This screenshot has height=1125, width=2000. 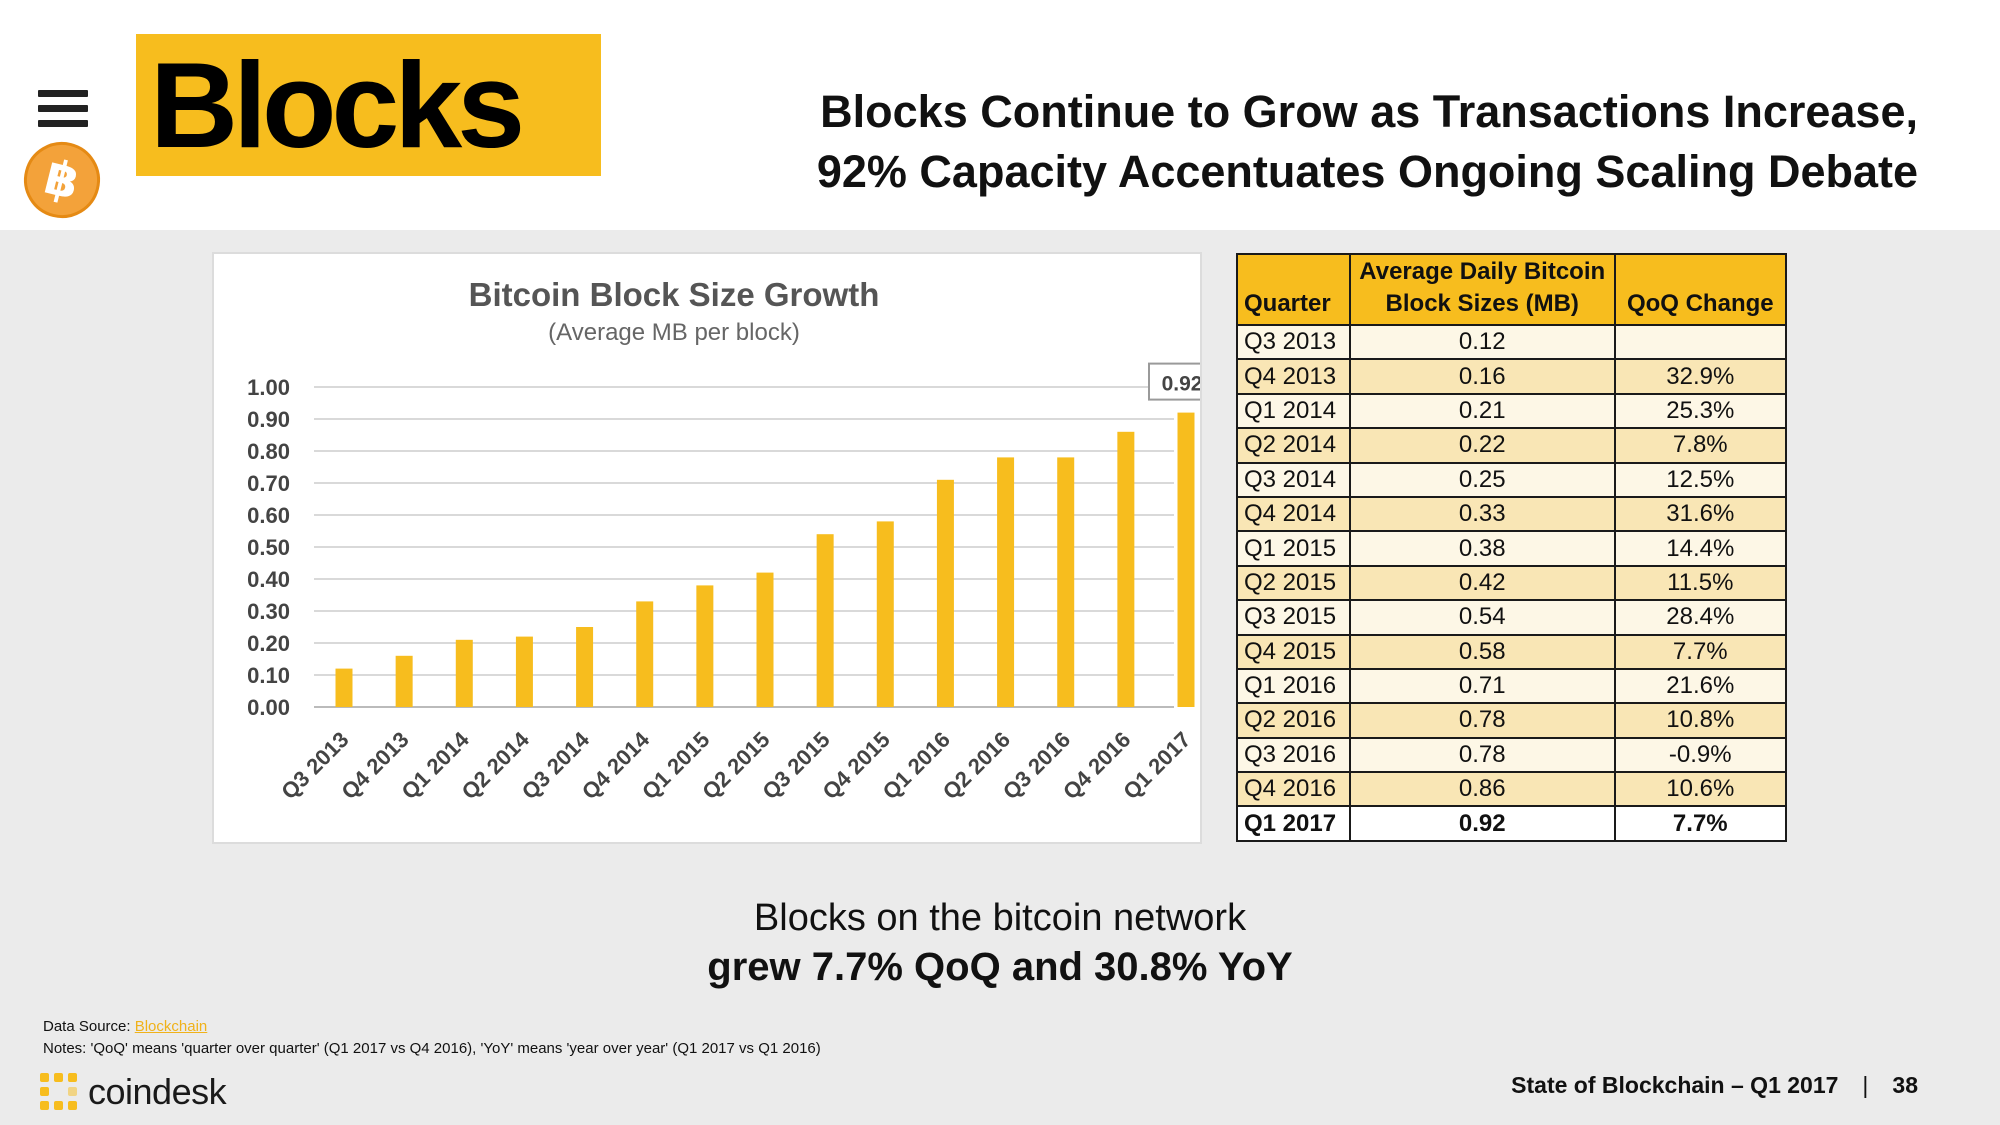 I want to click on table-row: Q3 2015 0.54 28.4%, so click(x=1512, y=617).